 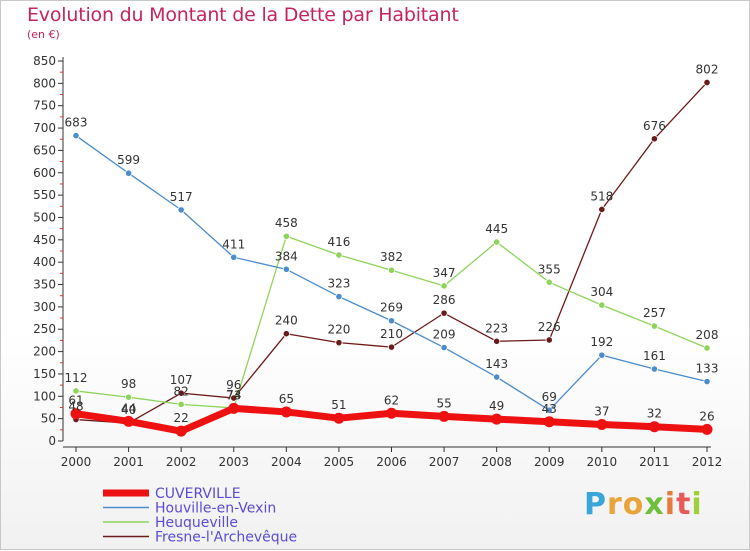 I want to click on data-label-cuverville: 65, so click(x=286, y=399).